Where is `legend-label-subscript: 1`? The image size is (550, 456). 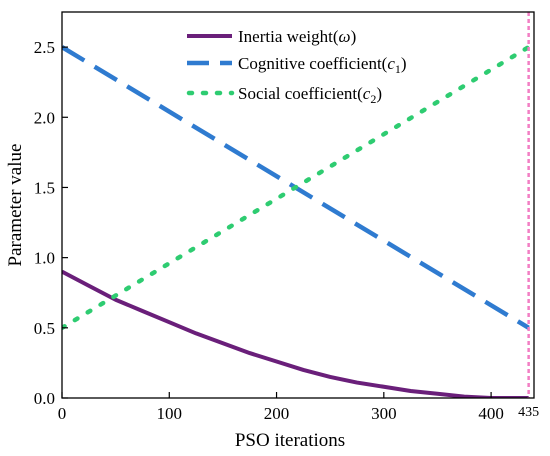 legend-label-subscript: 1 is located at coordinates (398, 69).